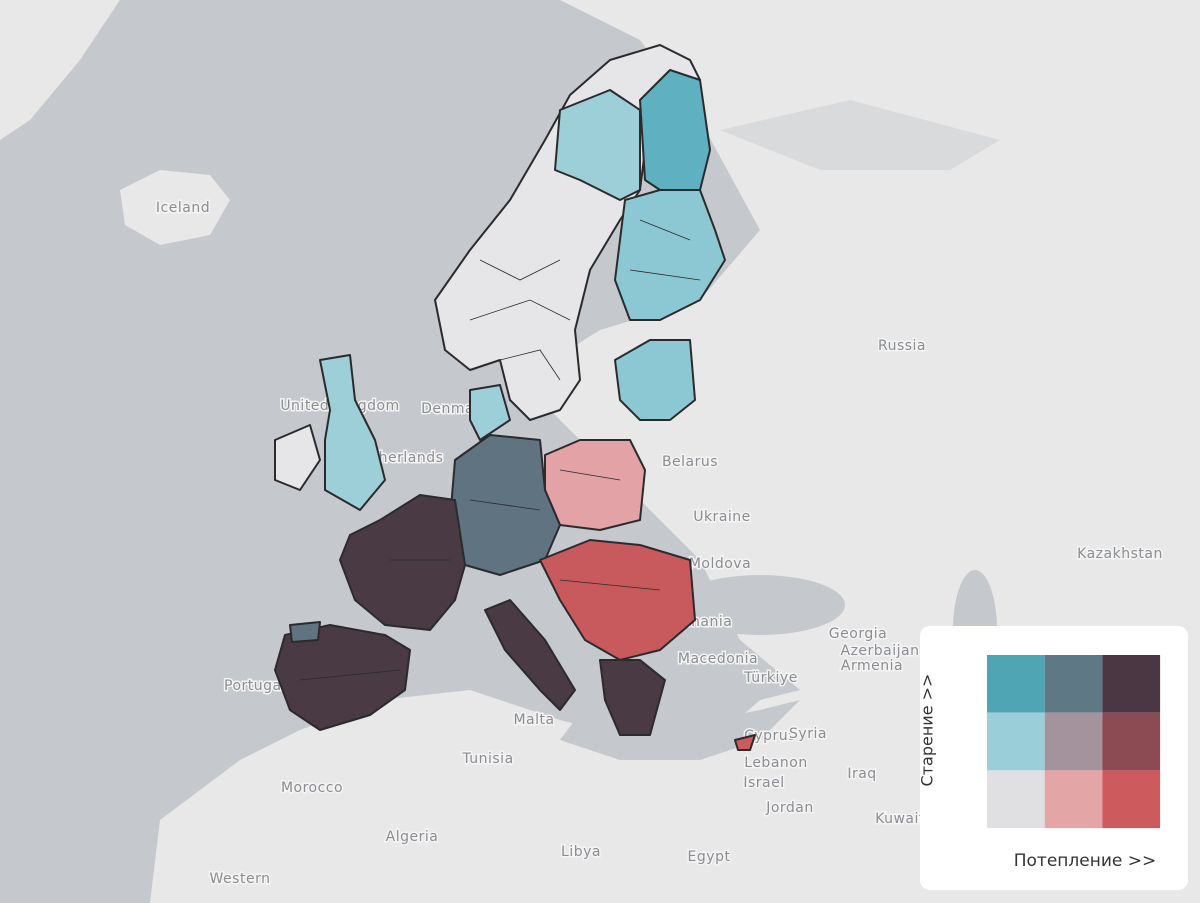  Describe the element at coordinates (1120, 554) in the screenshot. I see `place-label: Kazakhstan` at that location.